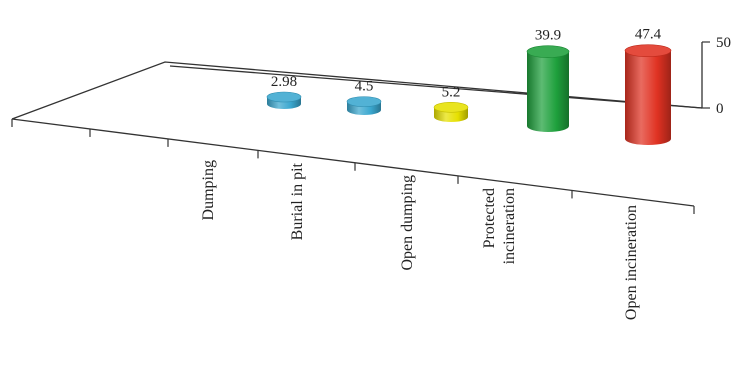  Describe the element at coordinates (631, 262) in the screenshot. I see `category-label: Open incineration` at that location.